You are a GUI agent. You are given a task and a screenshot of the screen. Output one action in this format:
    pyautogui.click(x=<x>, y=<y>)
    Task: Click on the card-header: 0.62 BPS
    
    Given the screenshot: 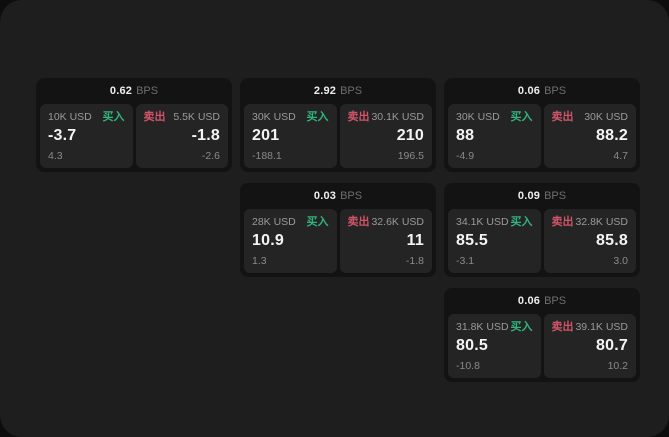 What is the action you would take?
    pyautogui.click(x=134, y=91)
    